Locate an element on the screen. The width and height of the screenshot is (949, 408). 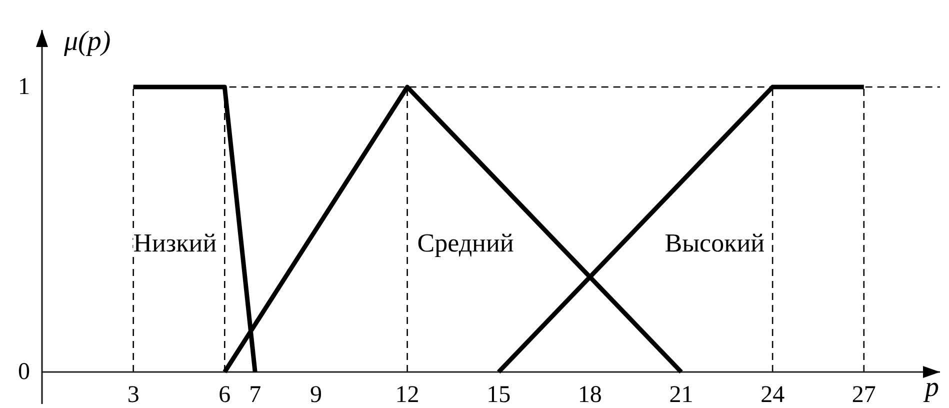
x-tick-label: 3 is located at coordinates (133, 395).